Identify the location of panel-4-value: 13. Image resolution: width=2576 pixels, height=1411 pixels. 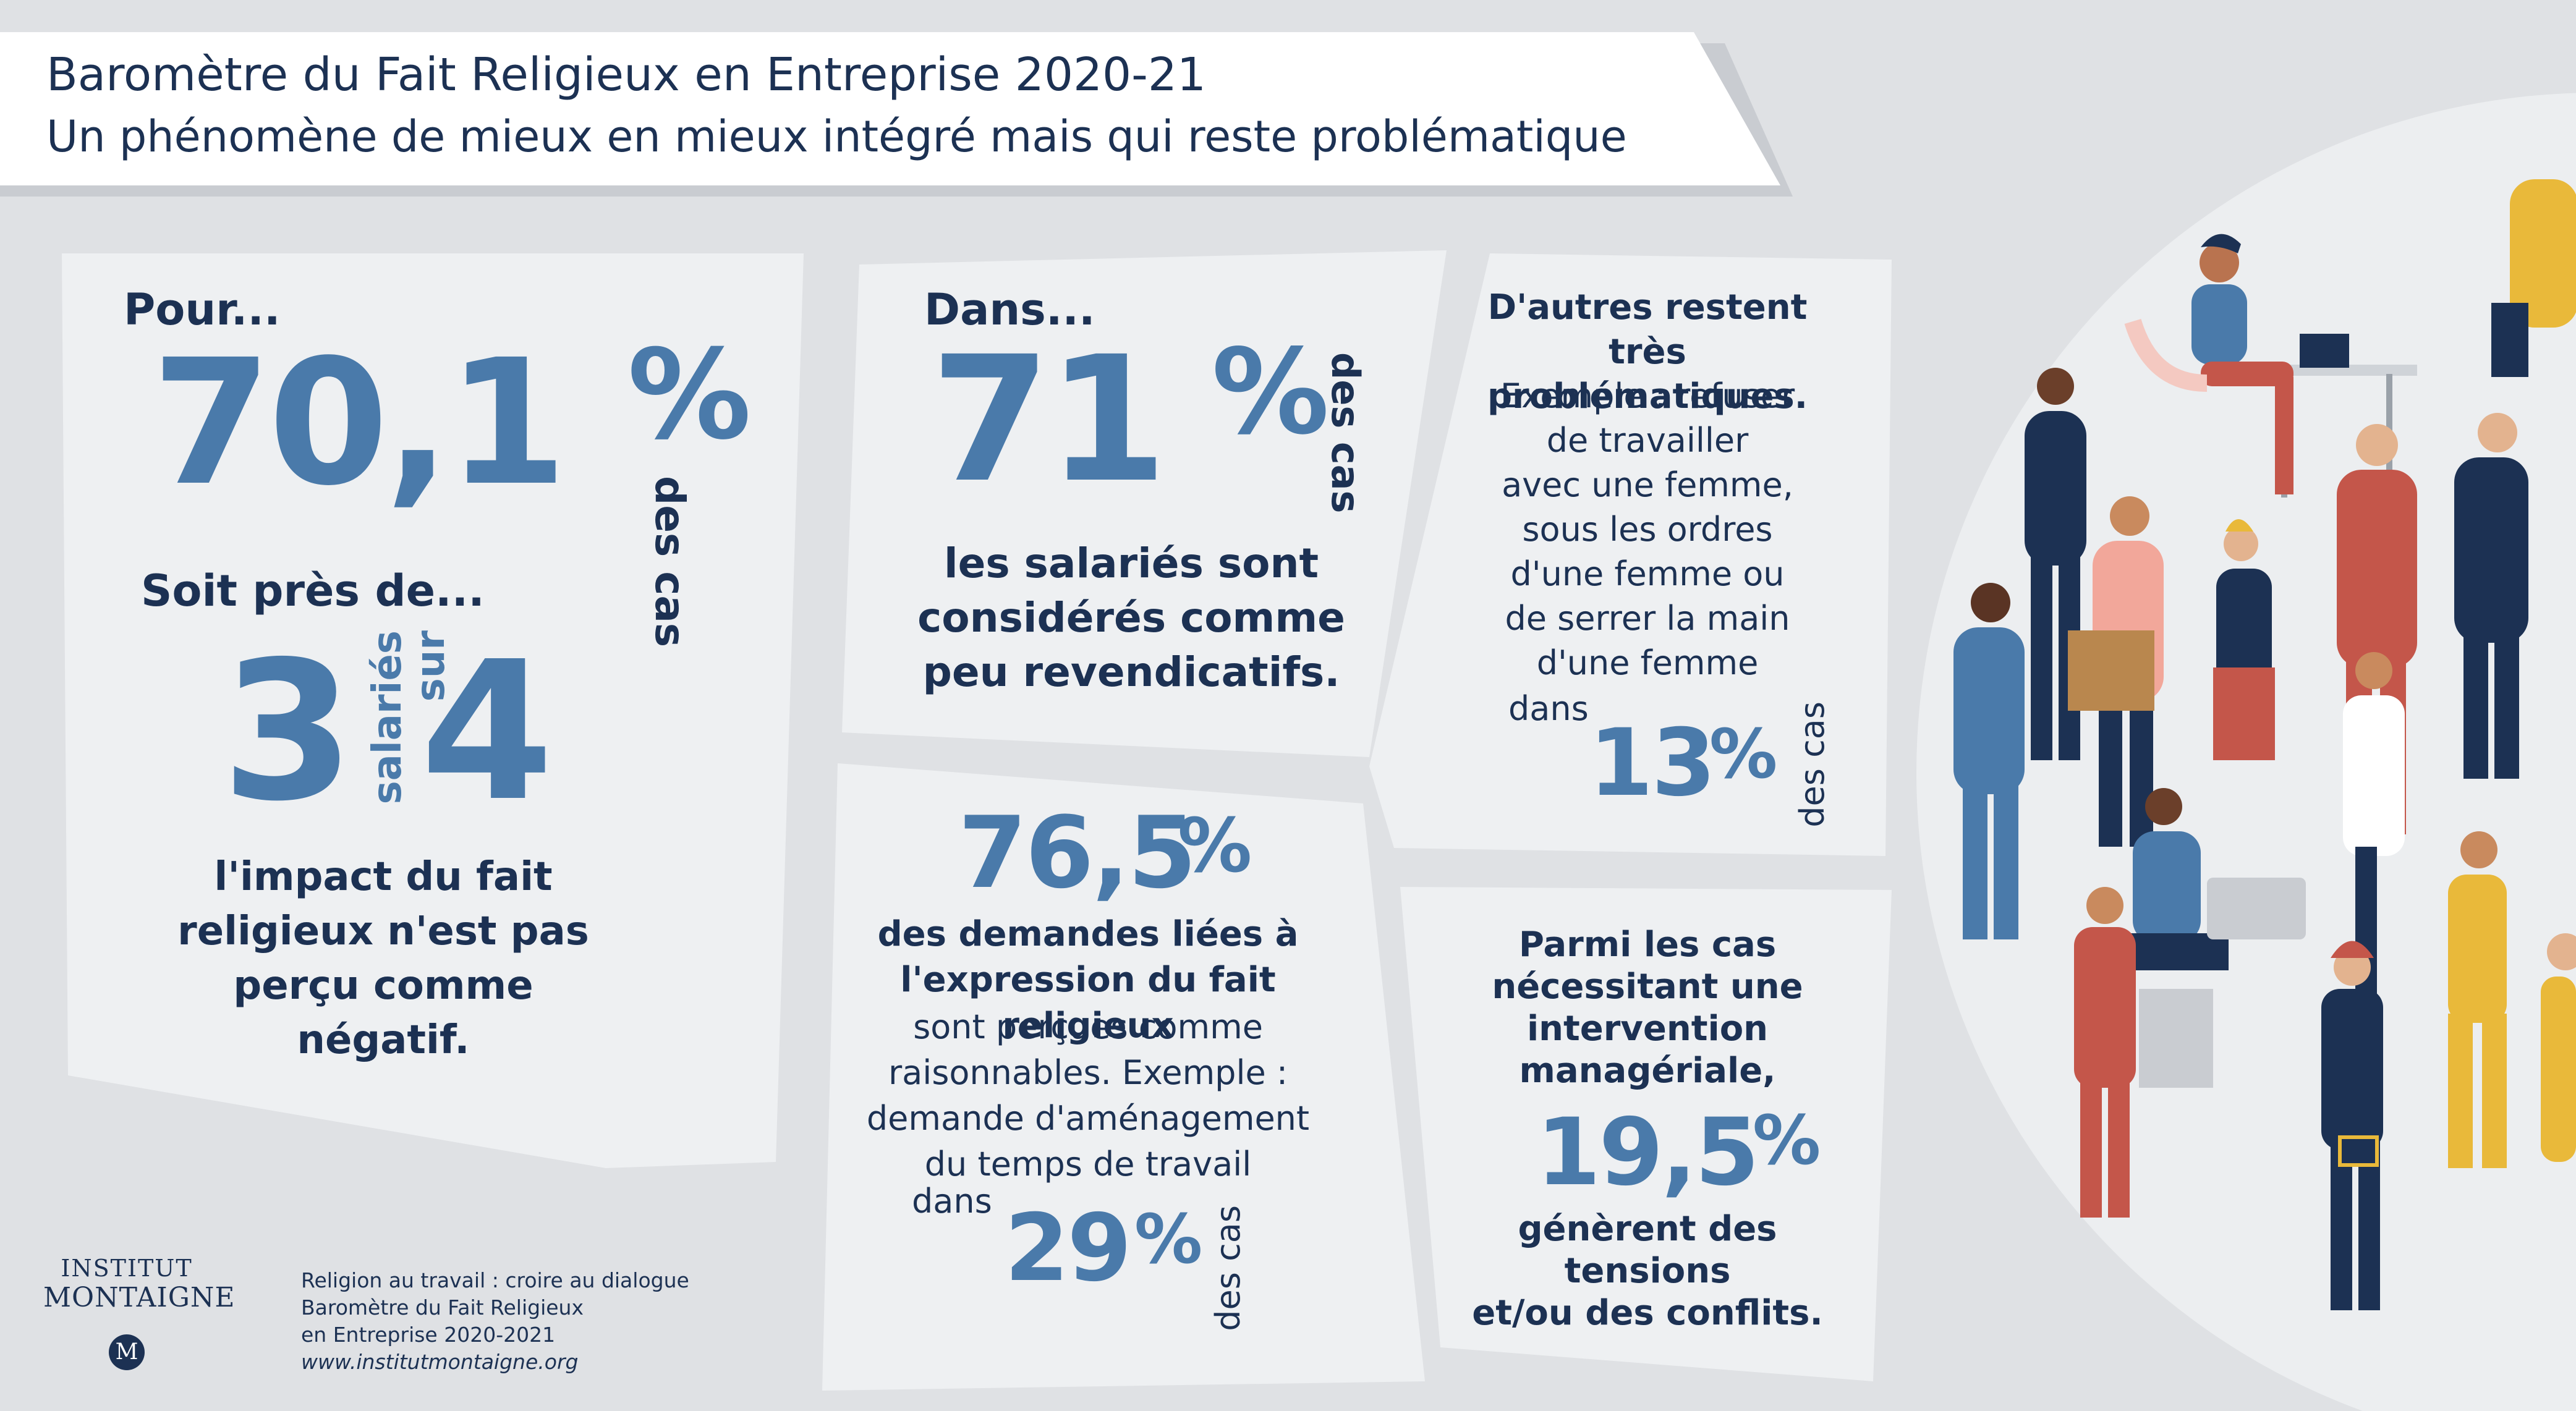
(1652, 763).